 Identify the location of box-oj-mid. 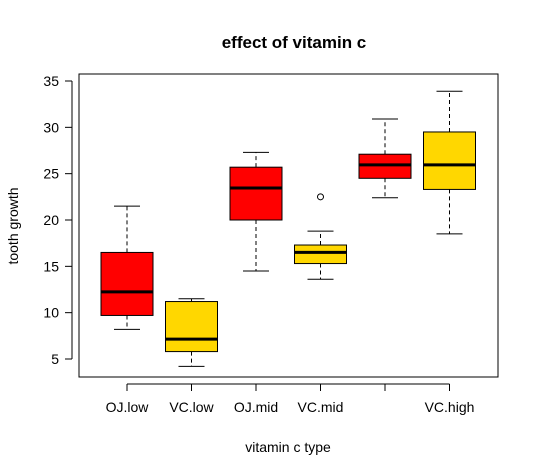
(256, 211).